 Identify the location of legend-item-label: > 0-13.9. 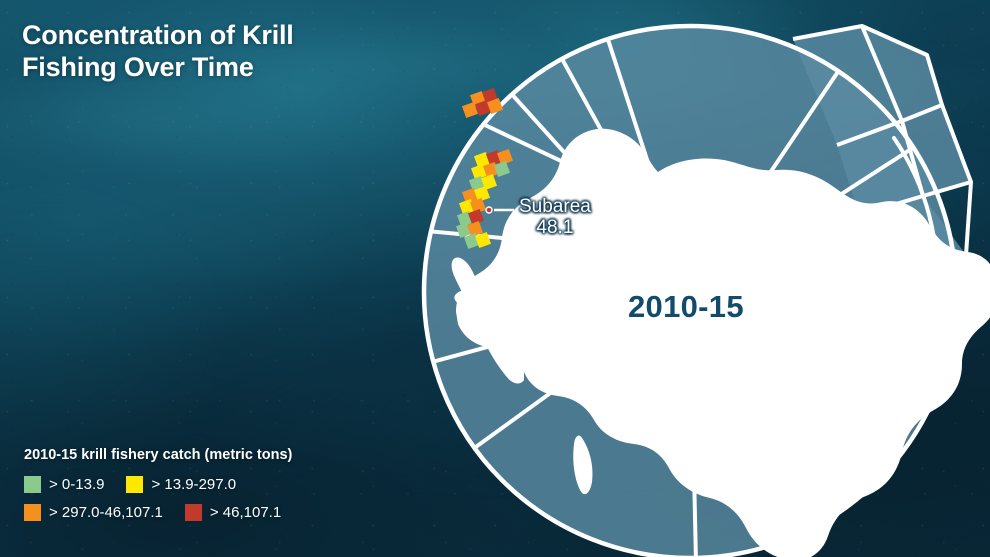
(77, 484).